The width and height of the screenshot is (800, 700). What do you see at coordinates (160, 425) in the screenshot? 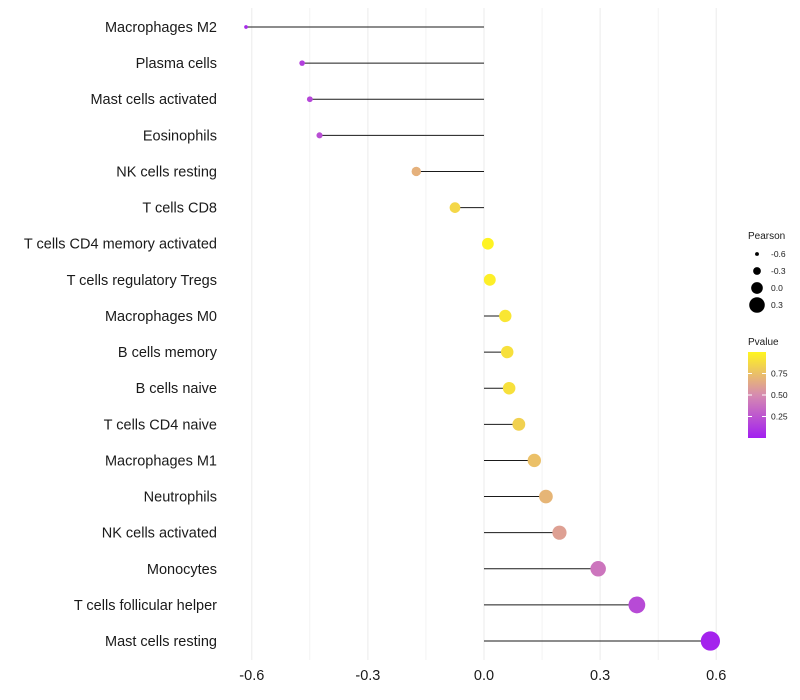
I see `category-label: T cells CD4 naive` at bounding box center [160, 425].